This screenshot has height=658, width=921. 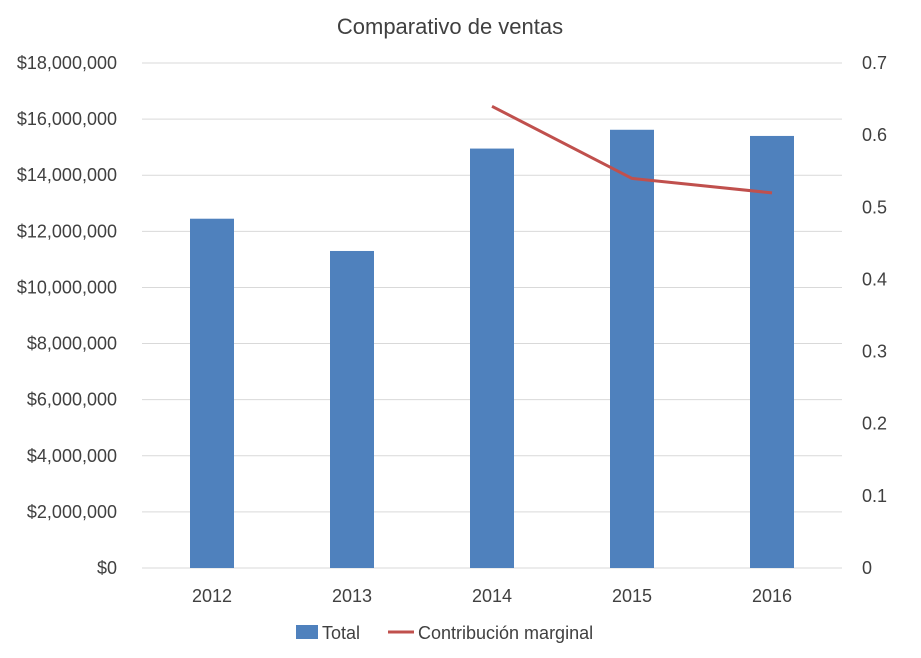 What do you see at coordinates (352, 596) in the screenshot?
I see `x-tick-label: 2013` at bounding box center [352, 596].